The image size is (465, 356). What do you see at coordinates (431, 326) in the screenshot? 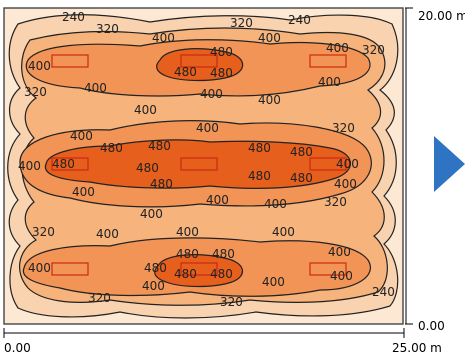
I see `y-axis-min-label: 0.00` at bounding box center [431, 326].